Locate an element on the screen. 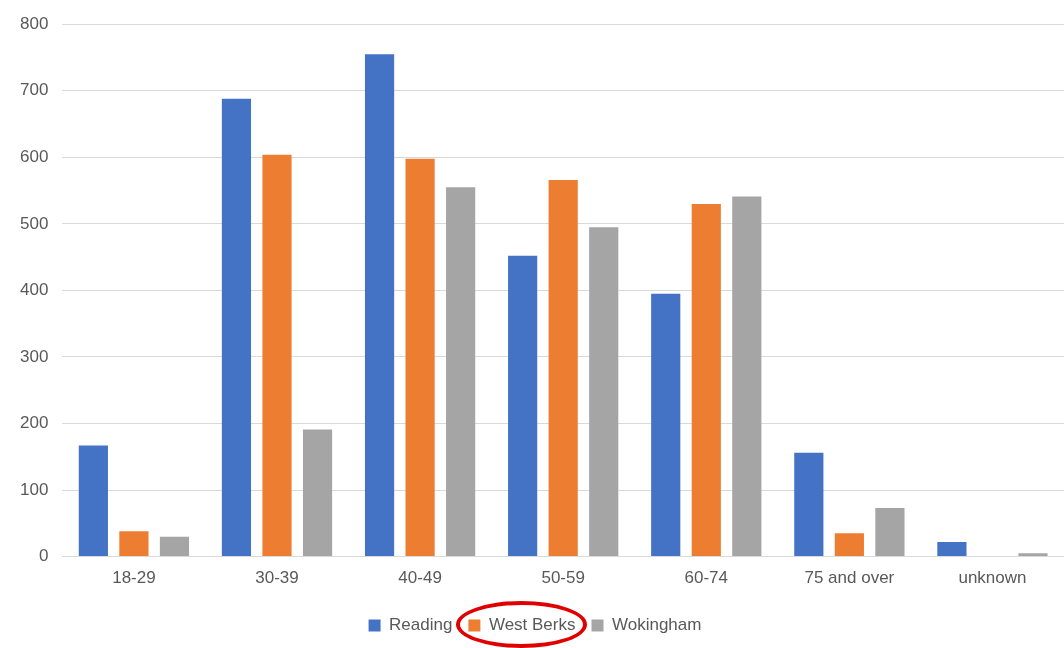 This screenshot has height=648, width=1064. x-tick-label: 75 and over is located at coordinates (849, 578).